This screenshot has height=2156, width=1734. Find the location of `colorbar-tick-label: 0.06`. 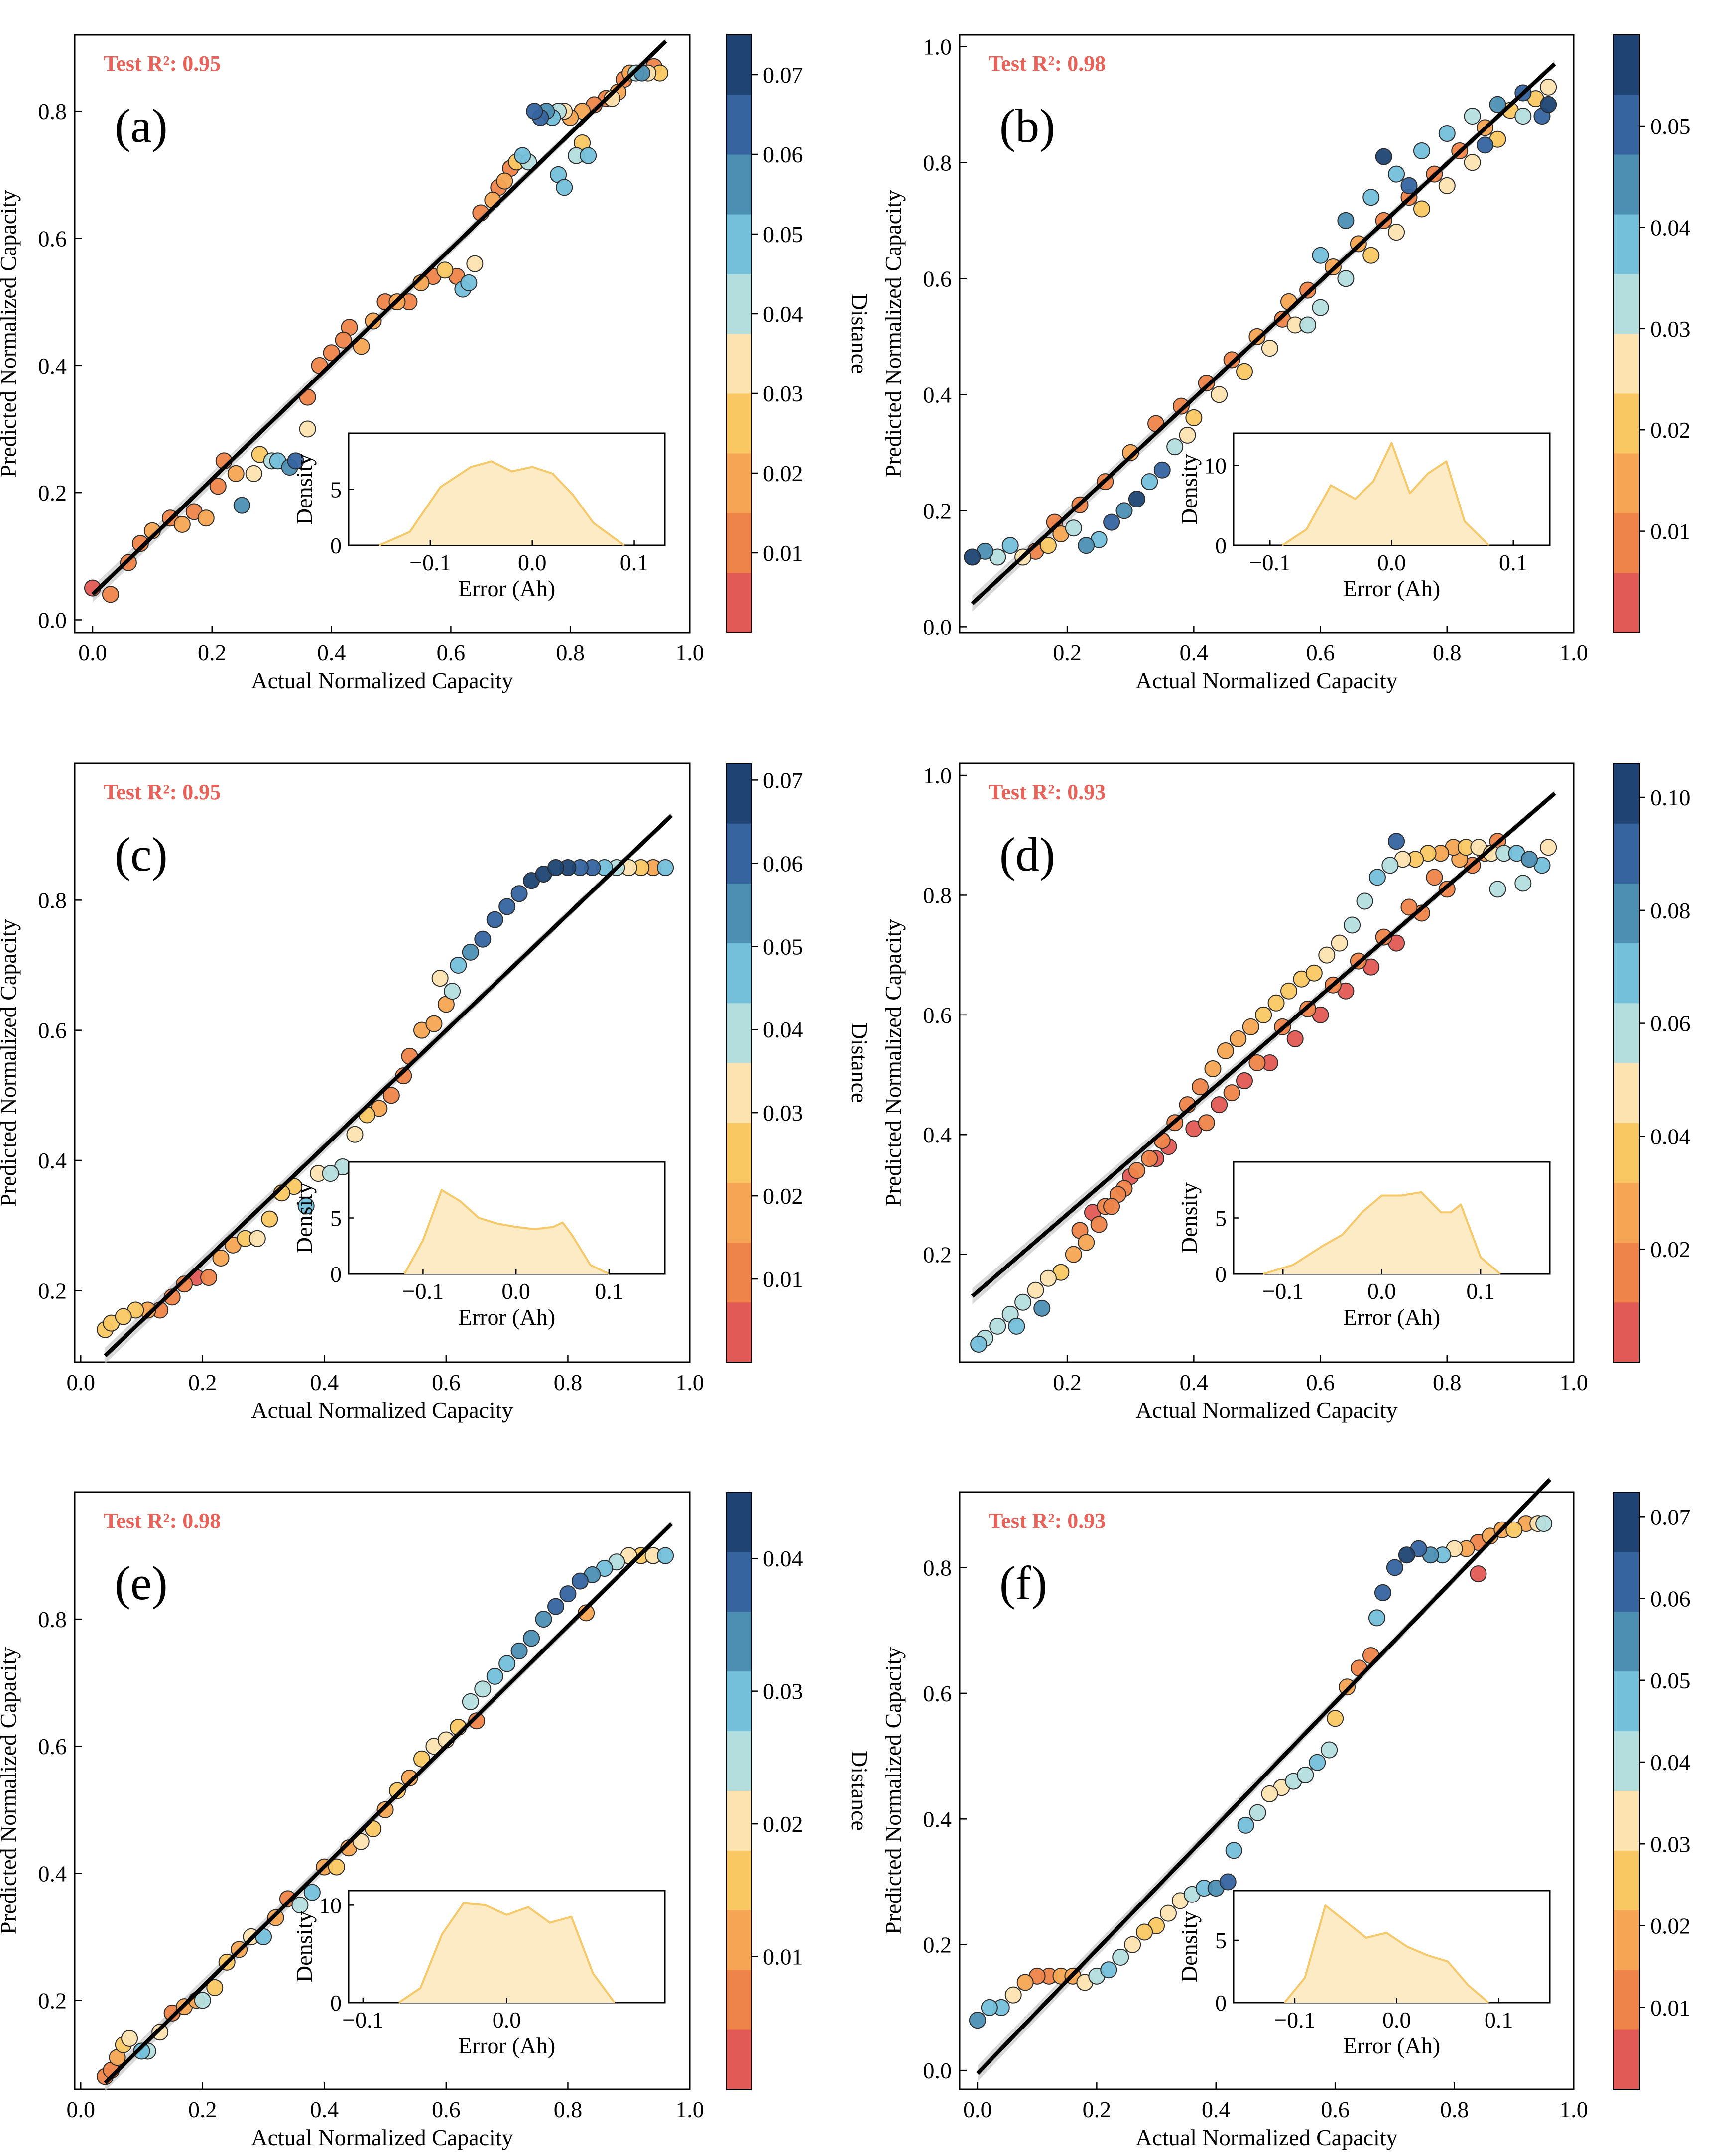

colorbar-tick-label: 0.06 is located at coordinates (783, 154).